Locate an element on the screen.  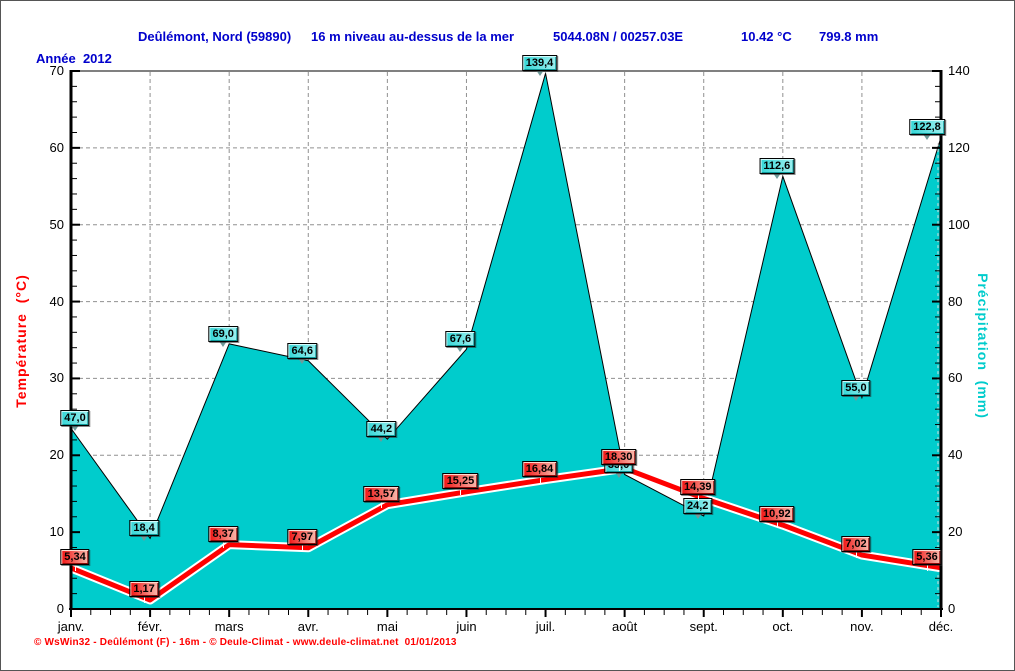
total-precipitation-text: 799.8 mm is located at coordinates (849, 36).